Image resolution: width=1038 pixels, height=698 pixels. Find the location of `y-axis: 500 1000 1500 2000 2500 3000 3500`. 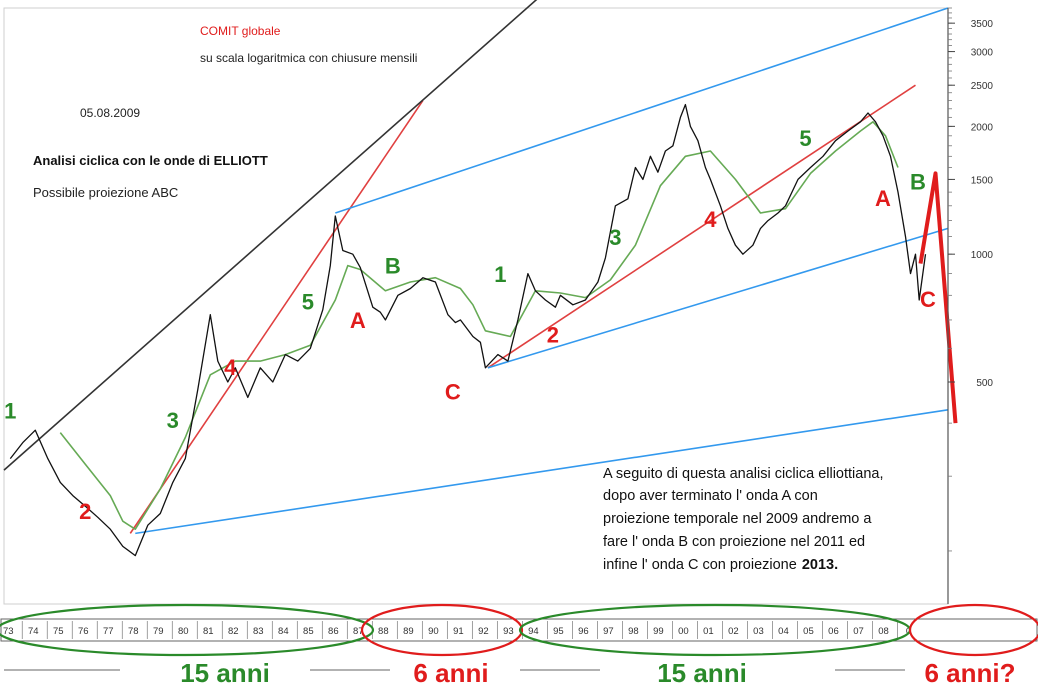

y-axis: 500 1000 1500 2000 2500 3000 3500 is located at coordinates (970, 305).